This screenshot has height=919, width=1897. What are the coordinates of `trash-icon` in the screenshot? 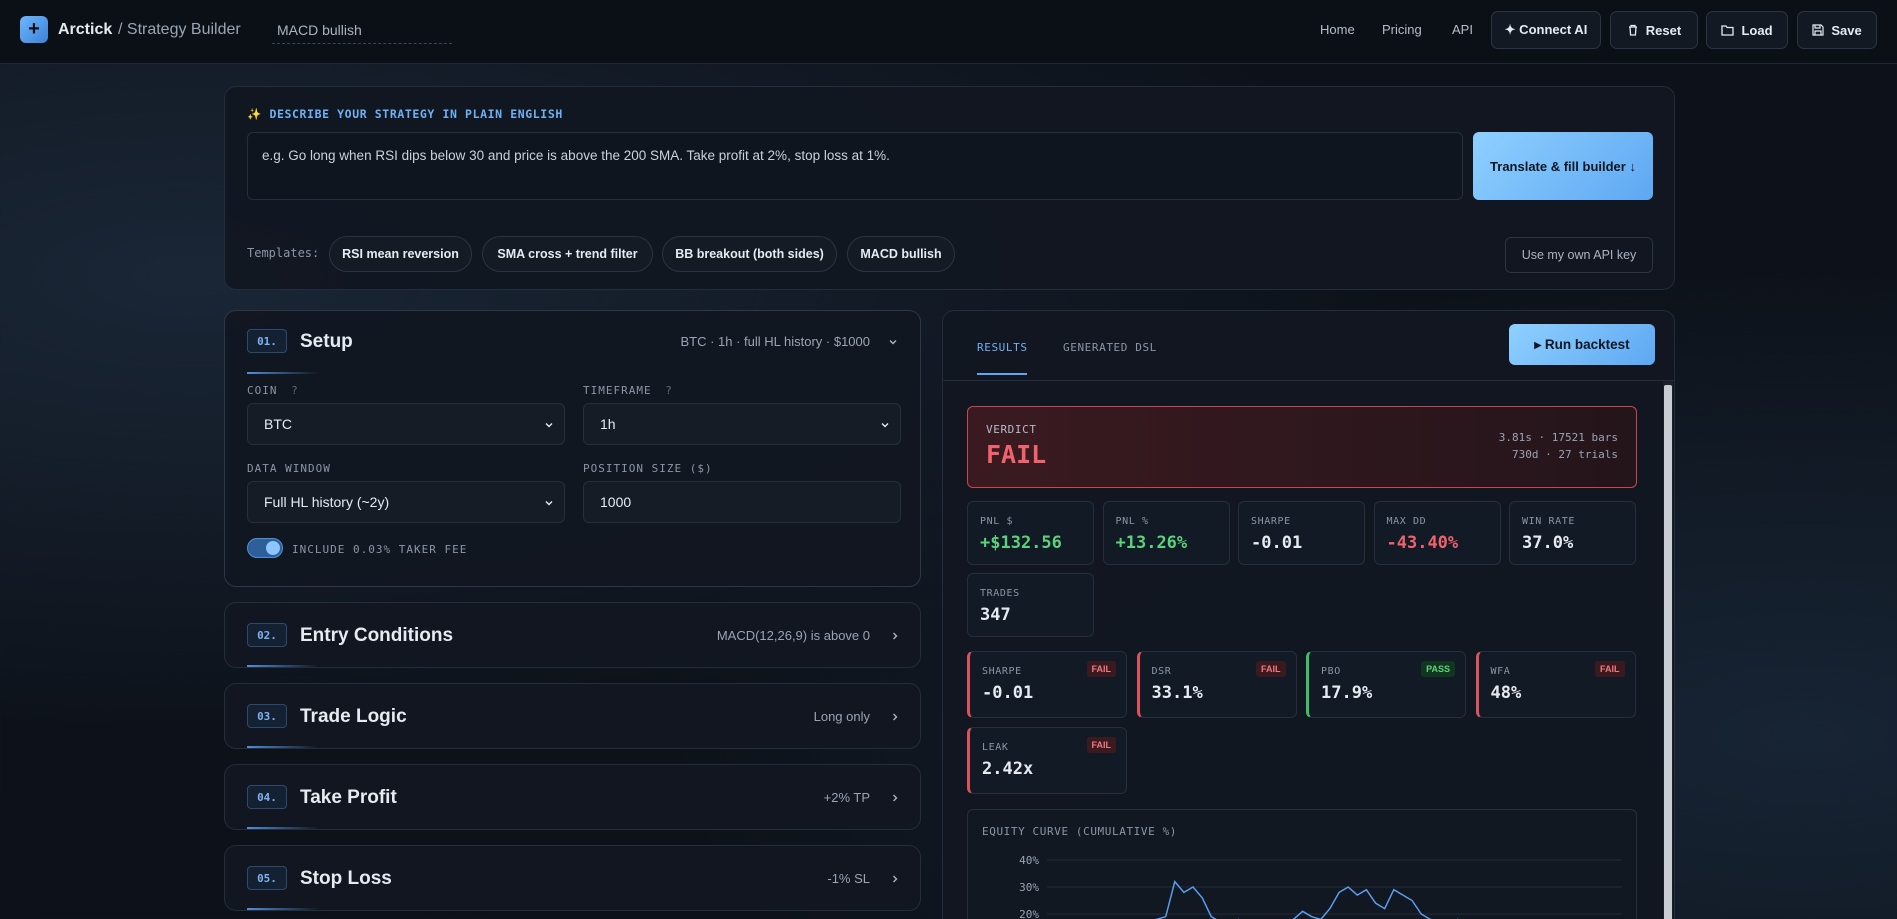 It's located at (1632, 30).